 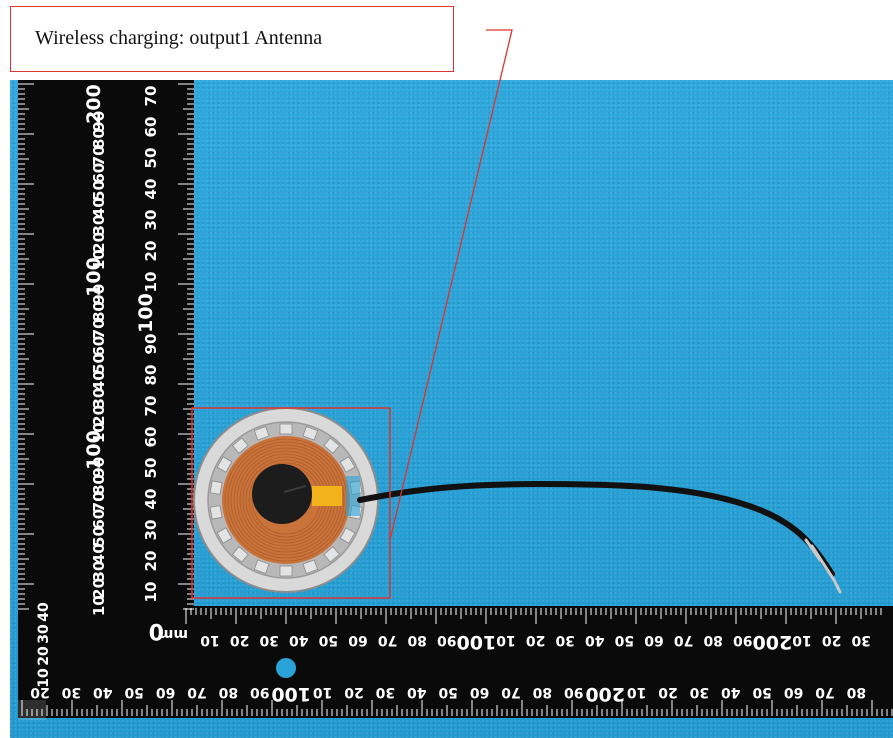 What do you see at coordinates (179, 38) in the screenshot?
I see `callout-label: Wireless charging: output1 Antenna` at bounding box center [179, 38].